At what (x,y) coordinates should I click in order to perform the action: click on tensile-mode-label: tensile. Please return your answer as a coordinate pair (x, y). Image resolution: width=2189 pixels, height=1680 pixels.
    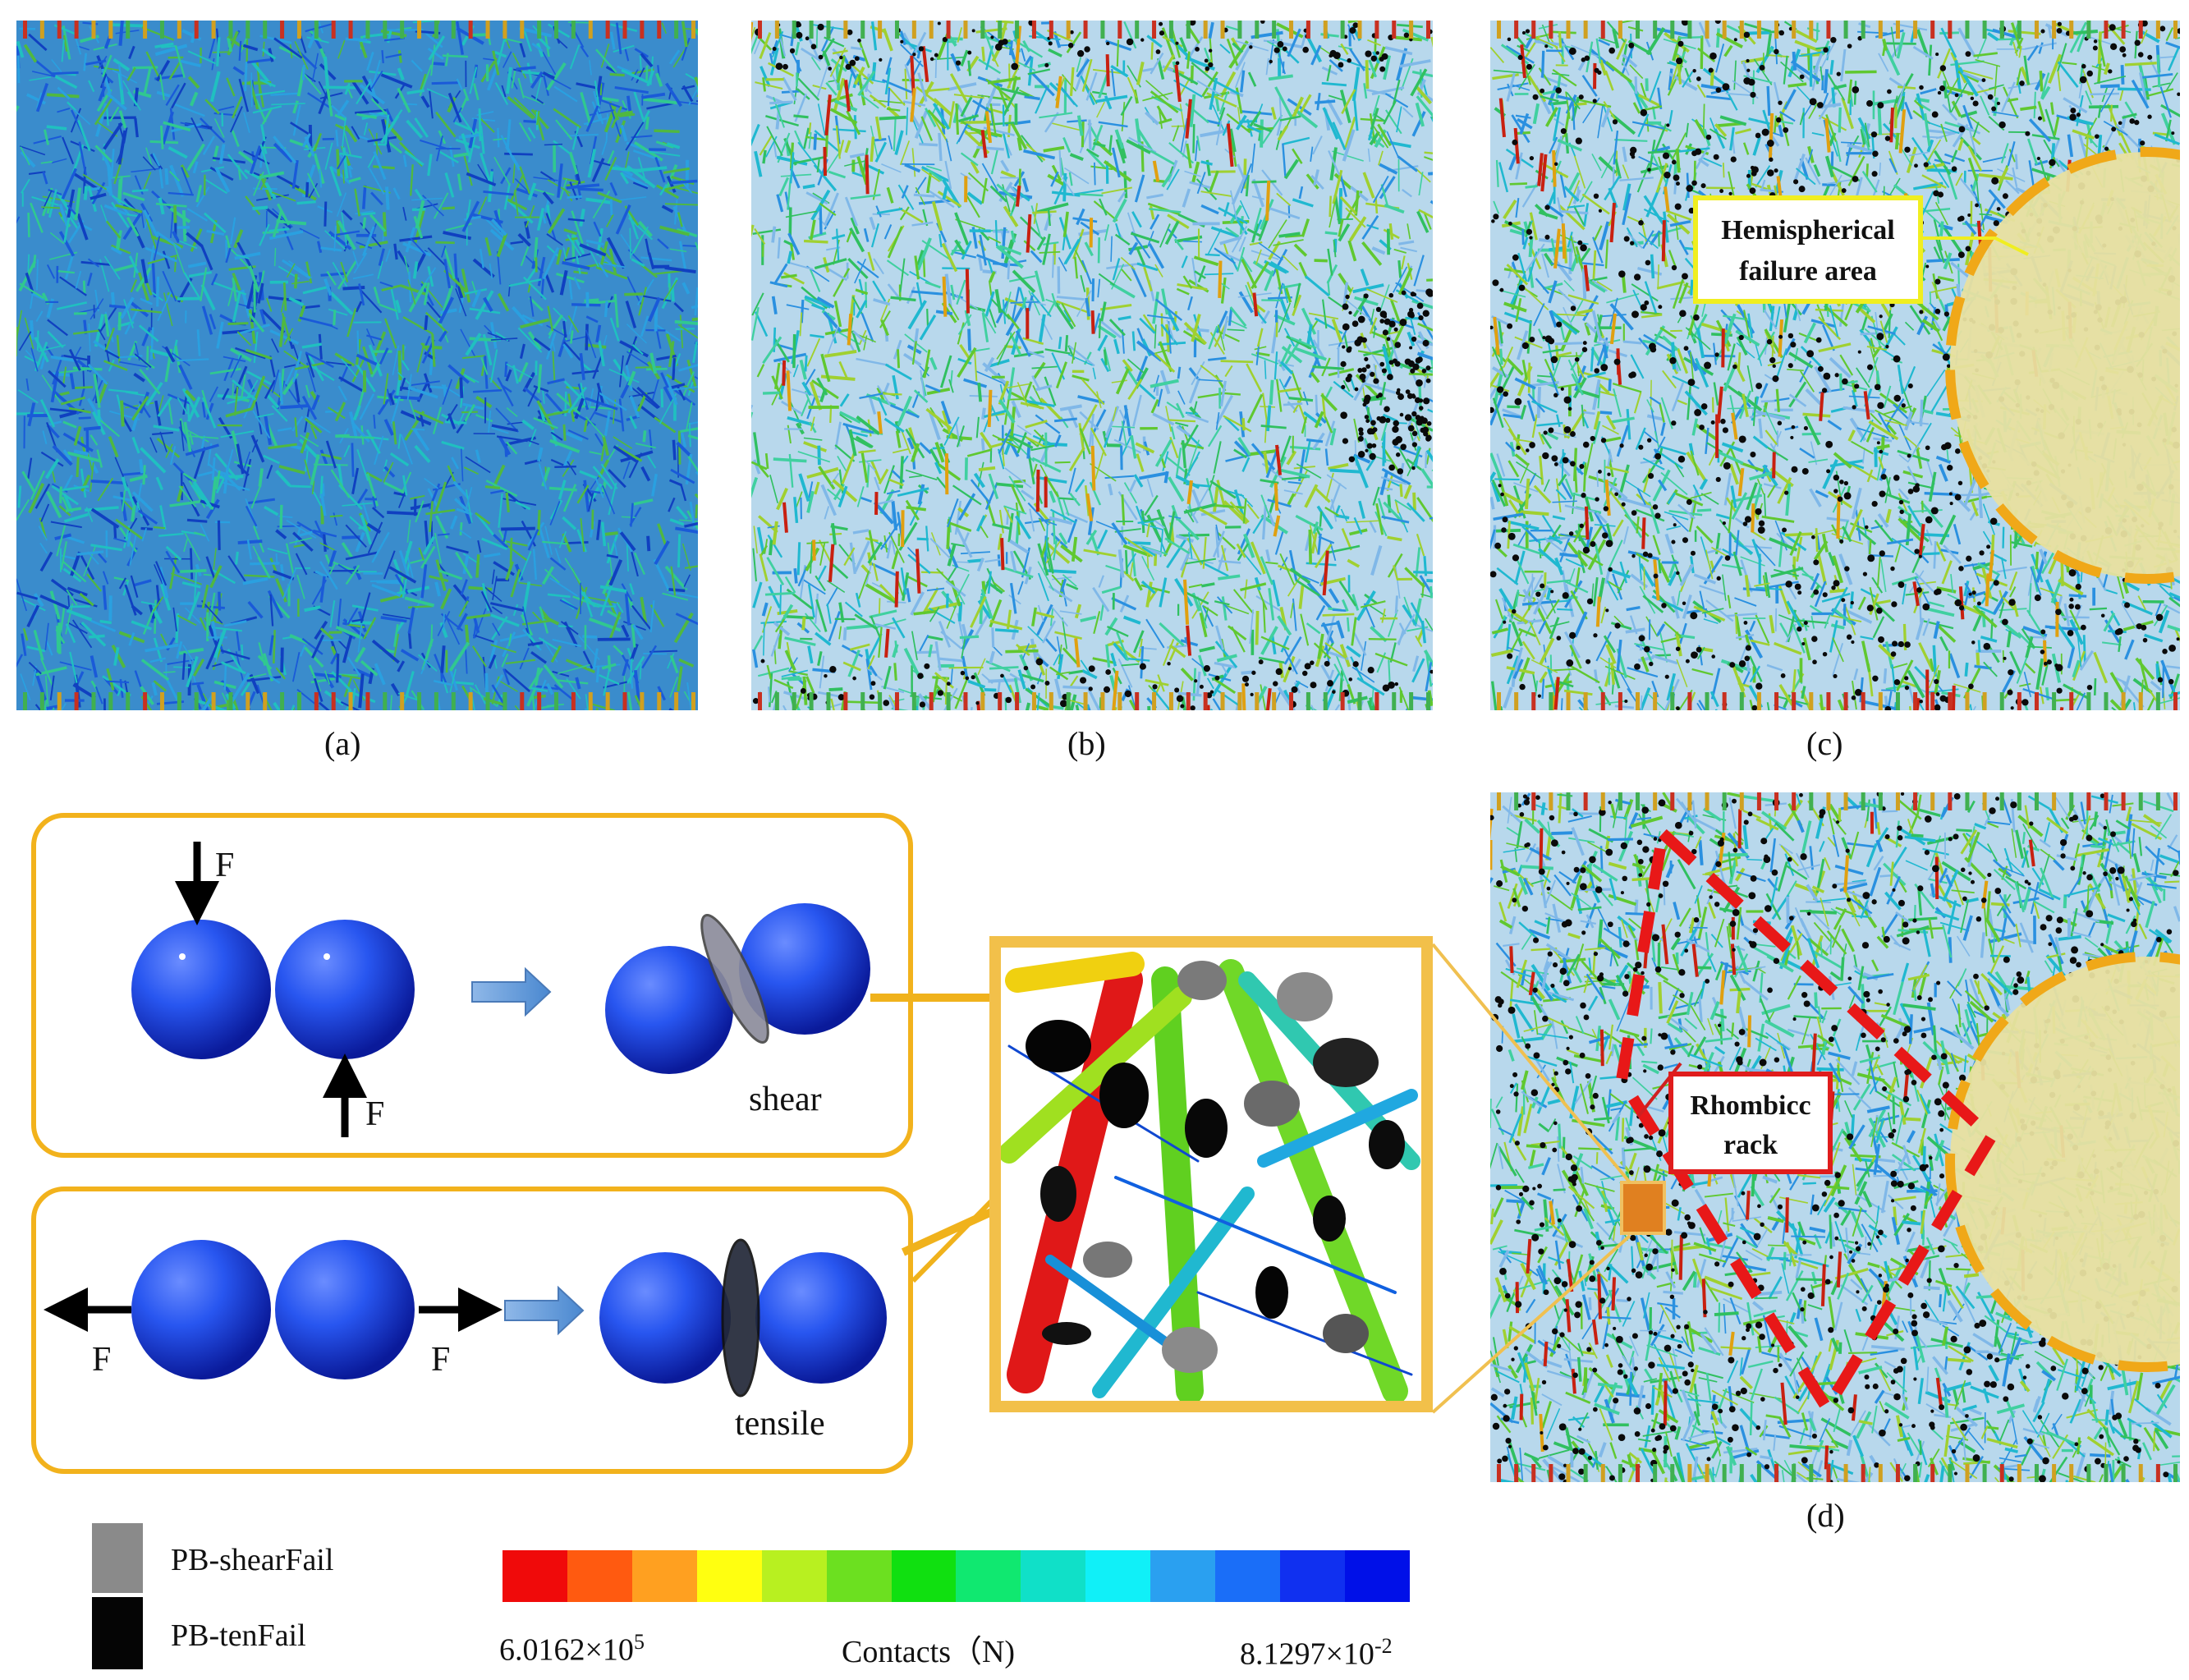
    Looking at the image, I should click on (780, 1424).